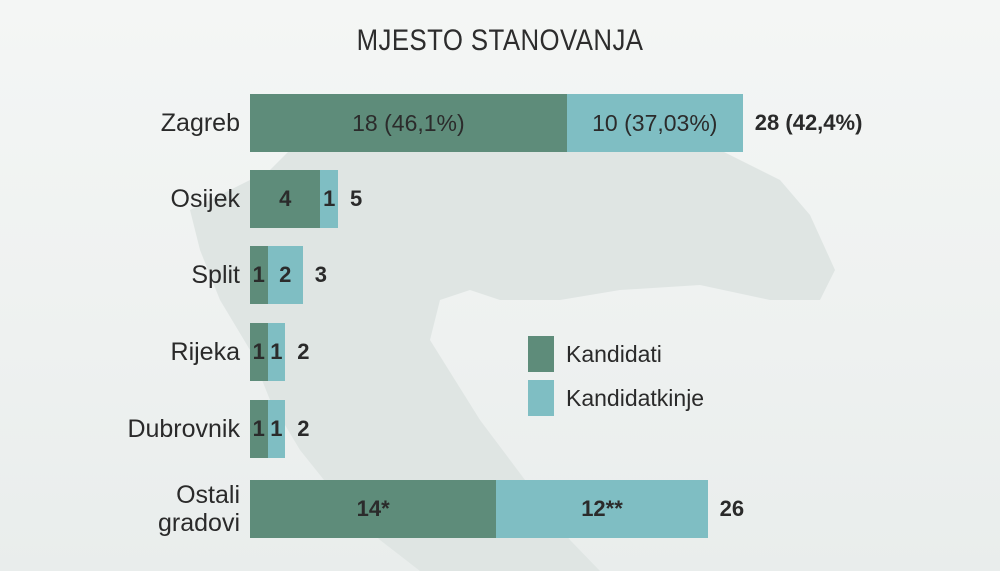  I want to click on bar-row: Ostali gradovi 14* 12** 26, so click(500, 509).